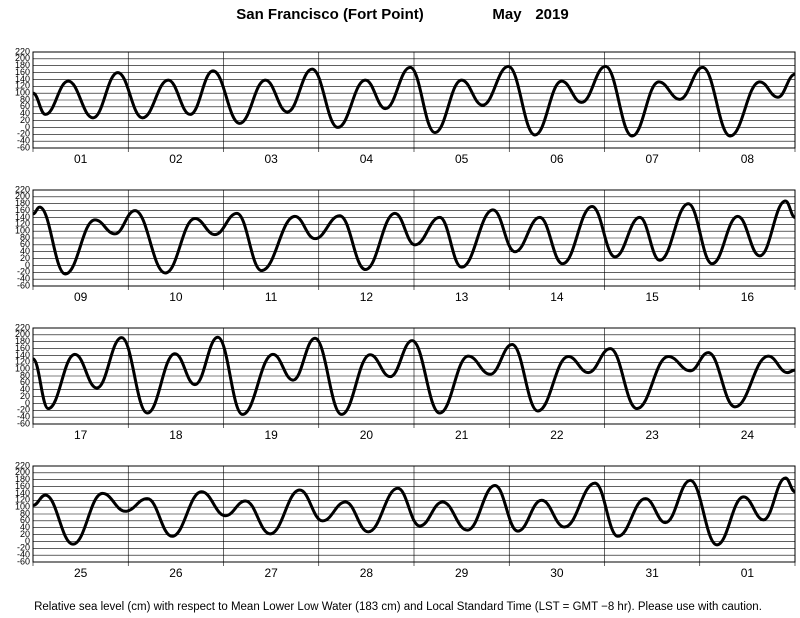 The height and width of the screenshot is (618, 800). Describe the element at coordinates (176, 435) in the screenshot. I see `day-label: 18` at that location.